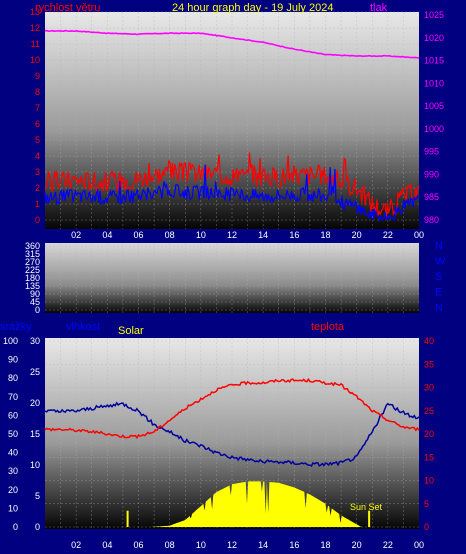 The height and width of the screenshot is (554, 466). Describe the element at coordinates (366, 507) in the screenshot. I see `sunset-label: Sun Set` at that location.